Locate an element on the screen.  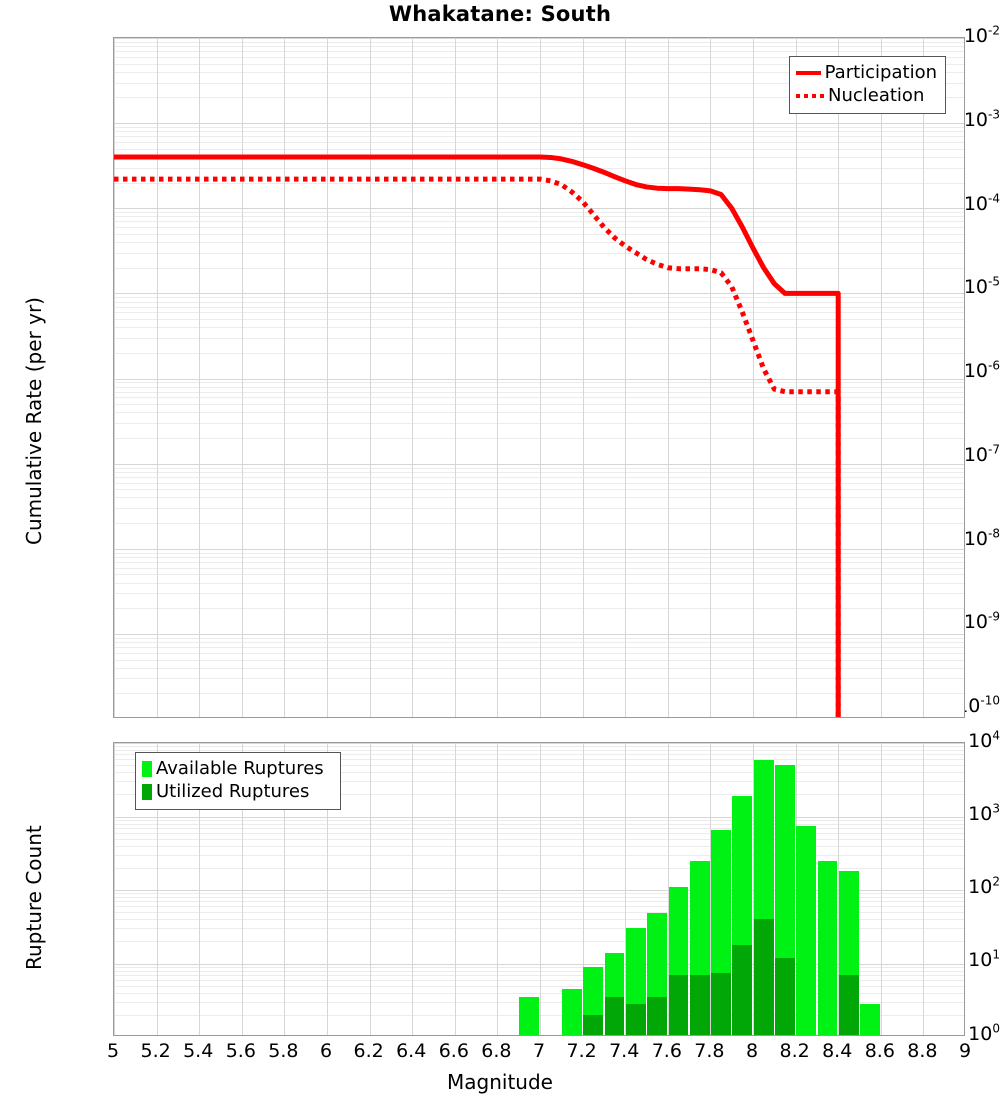
legend-label-utilized: Utilized Ruptures is located at coordinates (233, 791).